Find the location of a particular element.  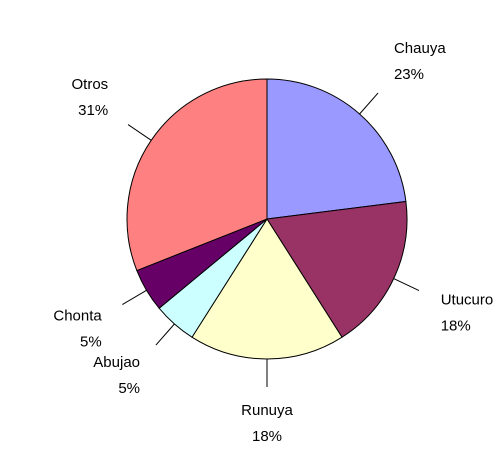

slice-value-label: 31% is located at coordinates (93, 110).